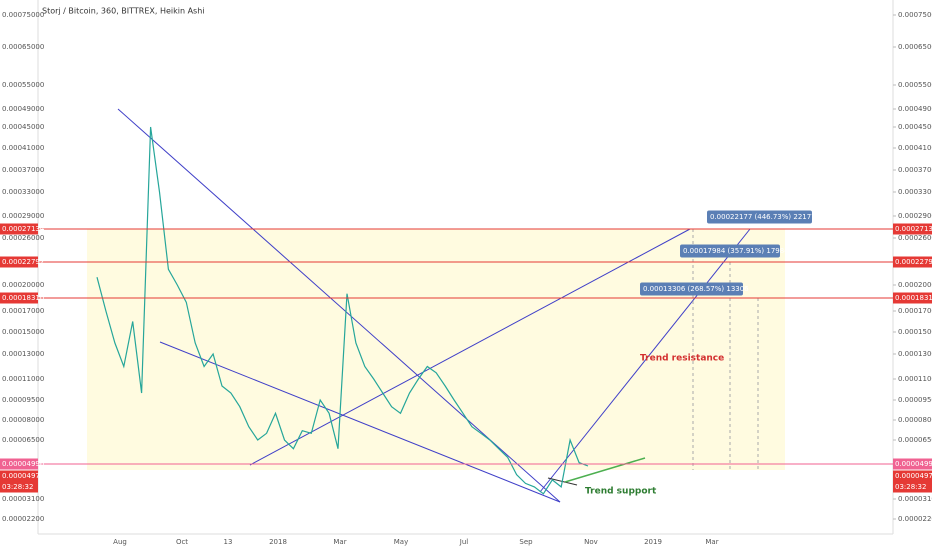 This screenshot has height=554, width=932. I want to click on price-label-right: 0.00026000, so click(915, 238).